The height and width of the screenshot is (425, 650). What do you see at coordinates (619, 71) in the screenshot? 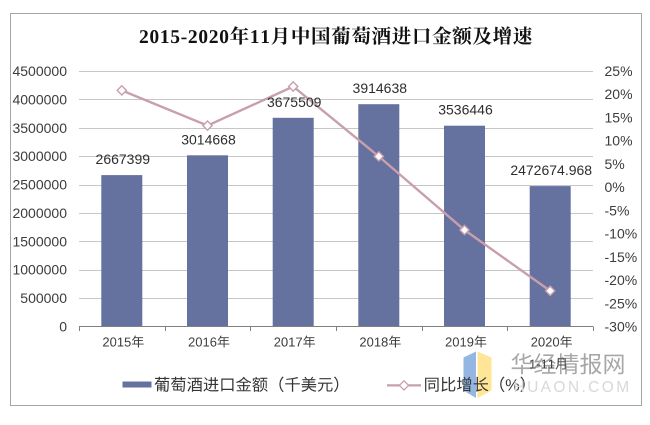
I see `svg-text: 25%` at bounding box center [619, 71].